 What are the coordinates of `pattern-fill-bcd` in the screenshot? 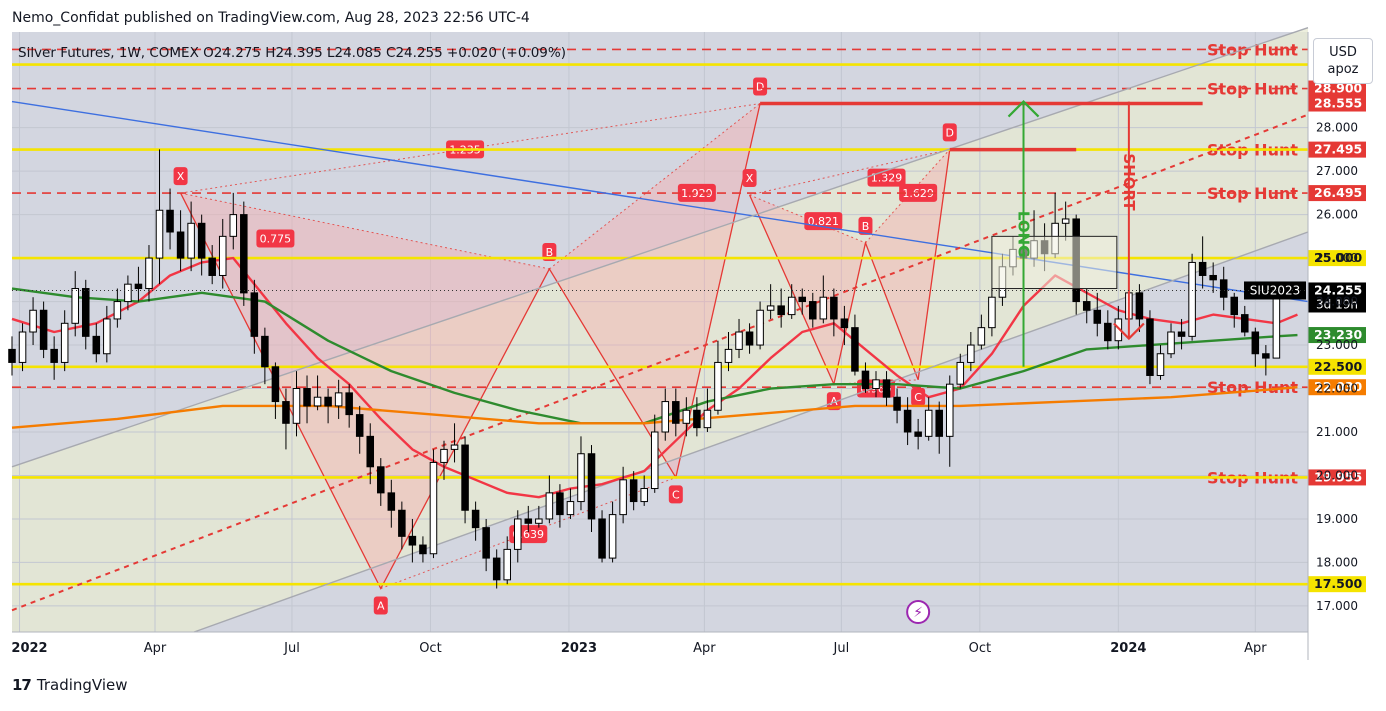 It's located at (907, 264).